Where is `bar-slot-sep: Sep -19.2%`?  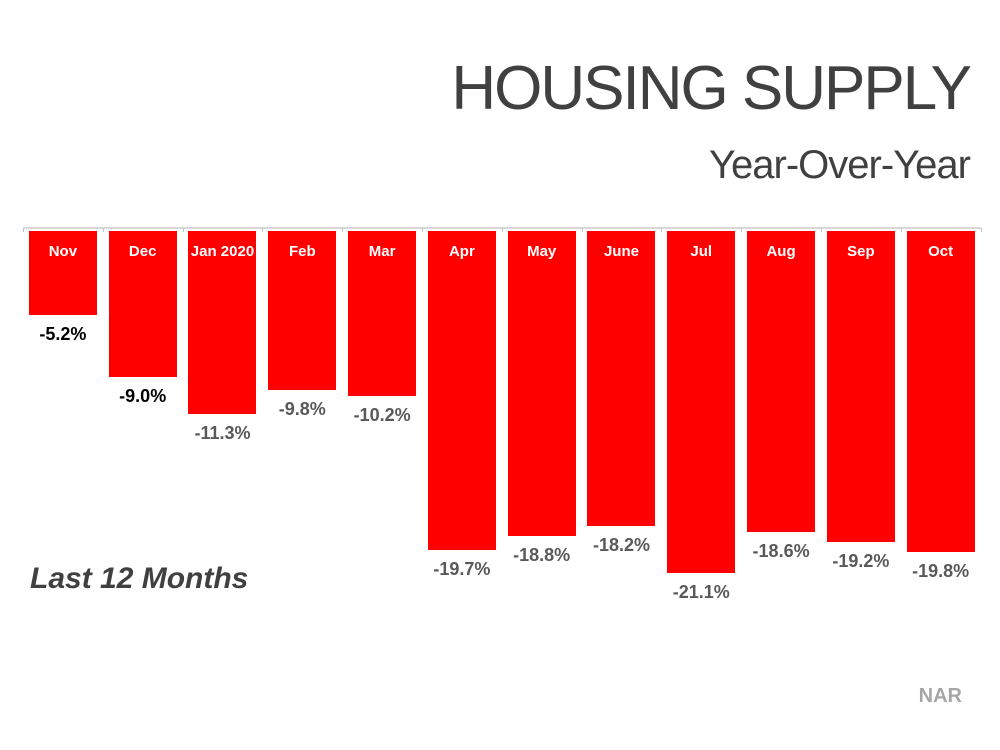
bar-slot-sep: Sep -19.2% is located at coordinates (861, 417).